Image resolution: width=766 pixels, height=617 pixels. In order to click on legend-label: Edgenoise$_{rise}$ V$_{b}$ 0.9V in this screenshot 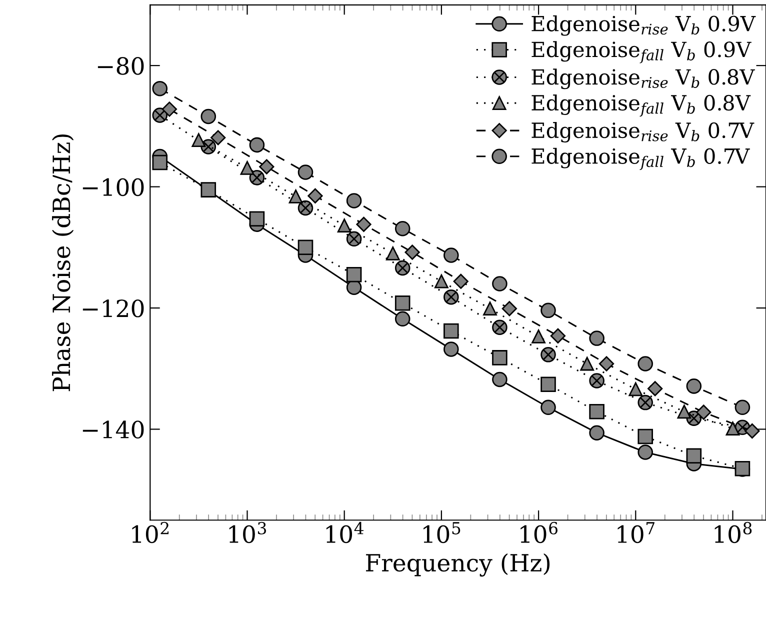, I will do `click(644, 25)`.